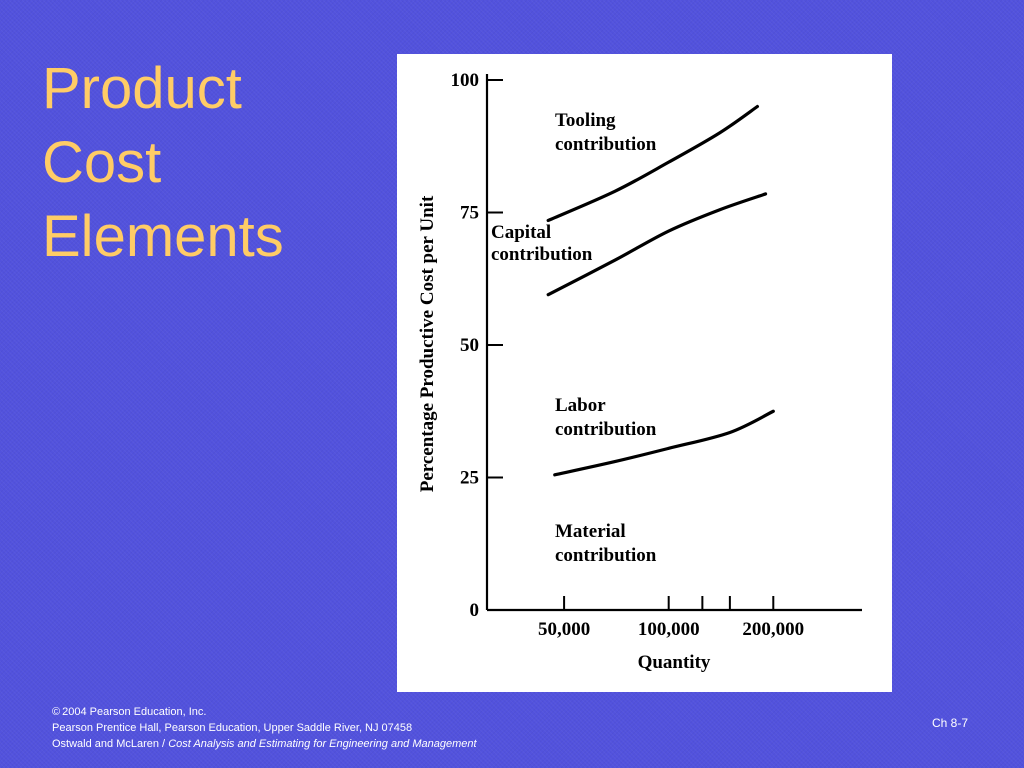 This screenshot has width=1024, height=768. What do you see at coordinates (163, 236) in the screenshot?
I see `title-line-3: Elements` at bounding box center [163, 236].